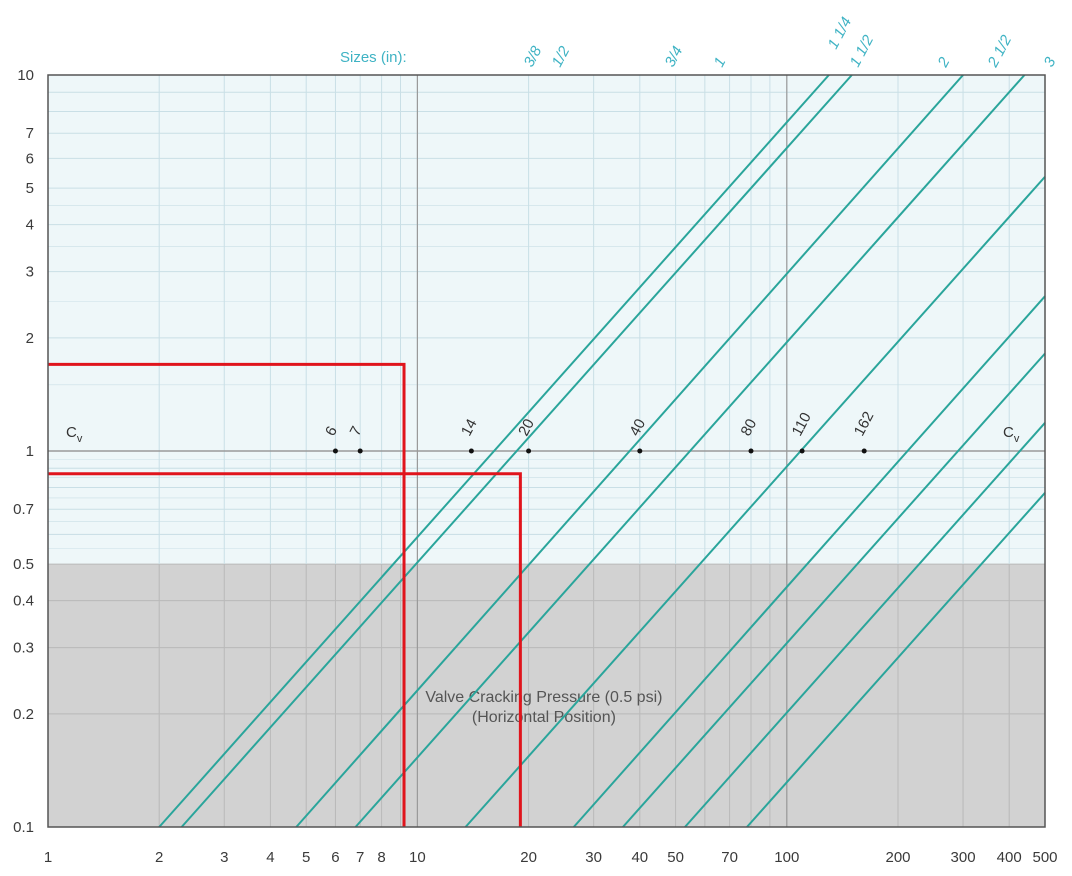 The height and width of the screenshot is (876, 1072). I want to click on size-label-1-1-4: 1 1/4, so click(840, 32).